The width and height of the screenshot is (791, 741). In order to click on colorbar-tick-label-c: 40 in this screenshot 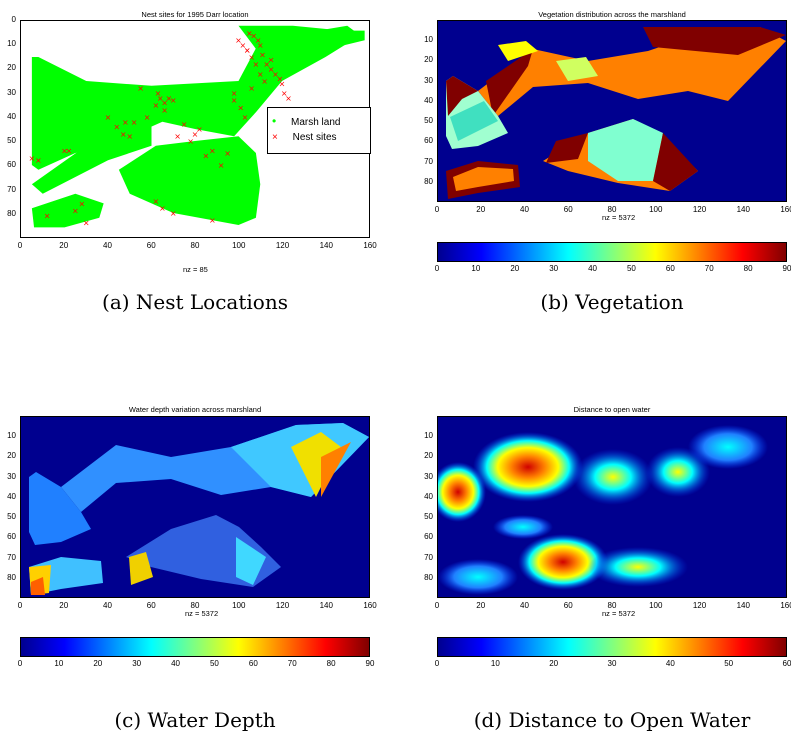, I will do `click(175, 663)`.